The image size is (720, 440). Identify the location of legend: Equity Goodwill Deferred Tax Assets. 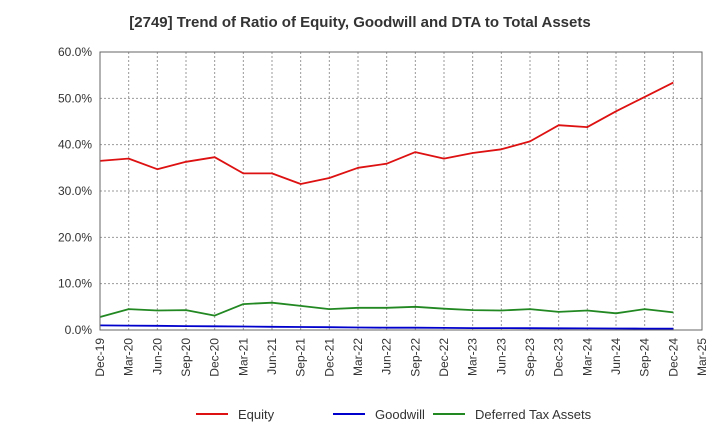
(394, 414).